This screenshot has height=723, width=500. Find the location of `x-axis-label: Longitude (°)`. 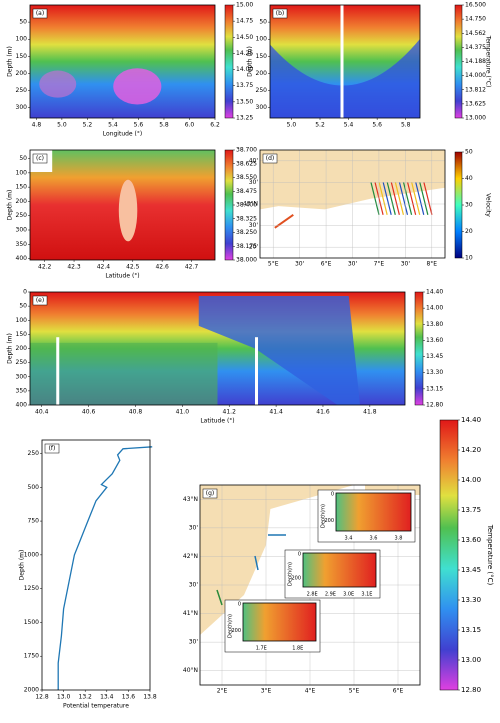

x-axis-label: Longitude (°) is located at coordinates (122, 134).